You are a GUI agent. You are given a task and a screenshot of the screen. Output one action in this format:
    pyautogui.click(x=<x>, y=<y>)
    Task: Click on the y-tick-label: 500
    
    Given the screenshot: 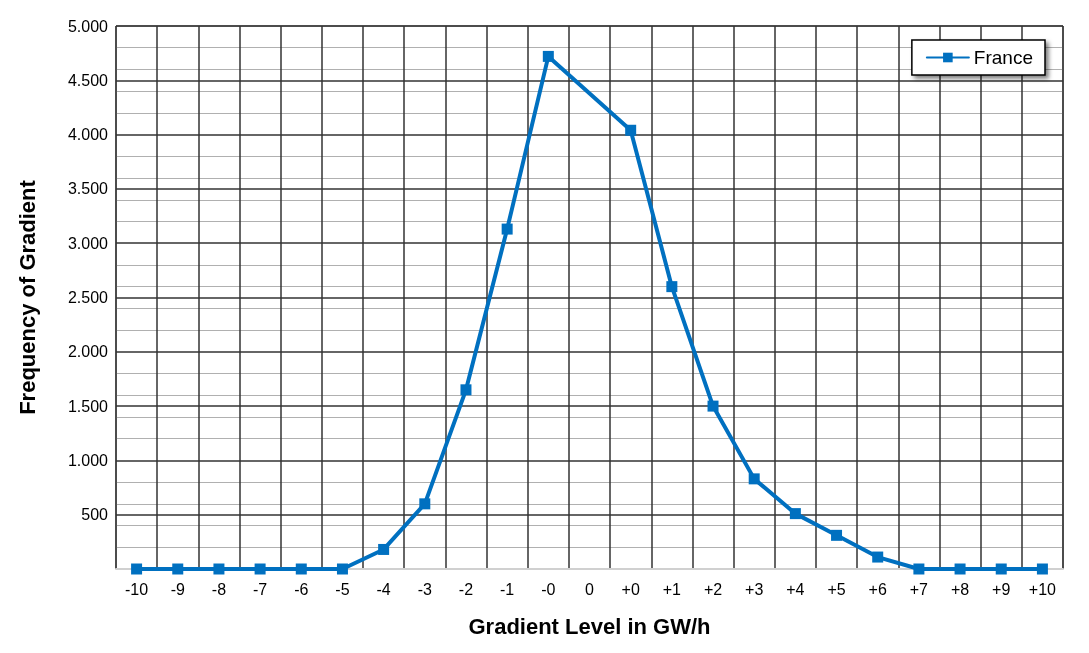 What is the action you would take?
    pyautogui.click(x=95, y=515)
    